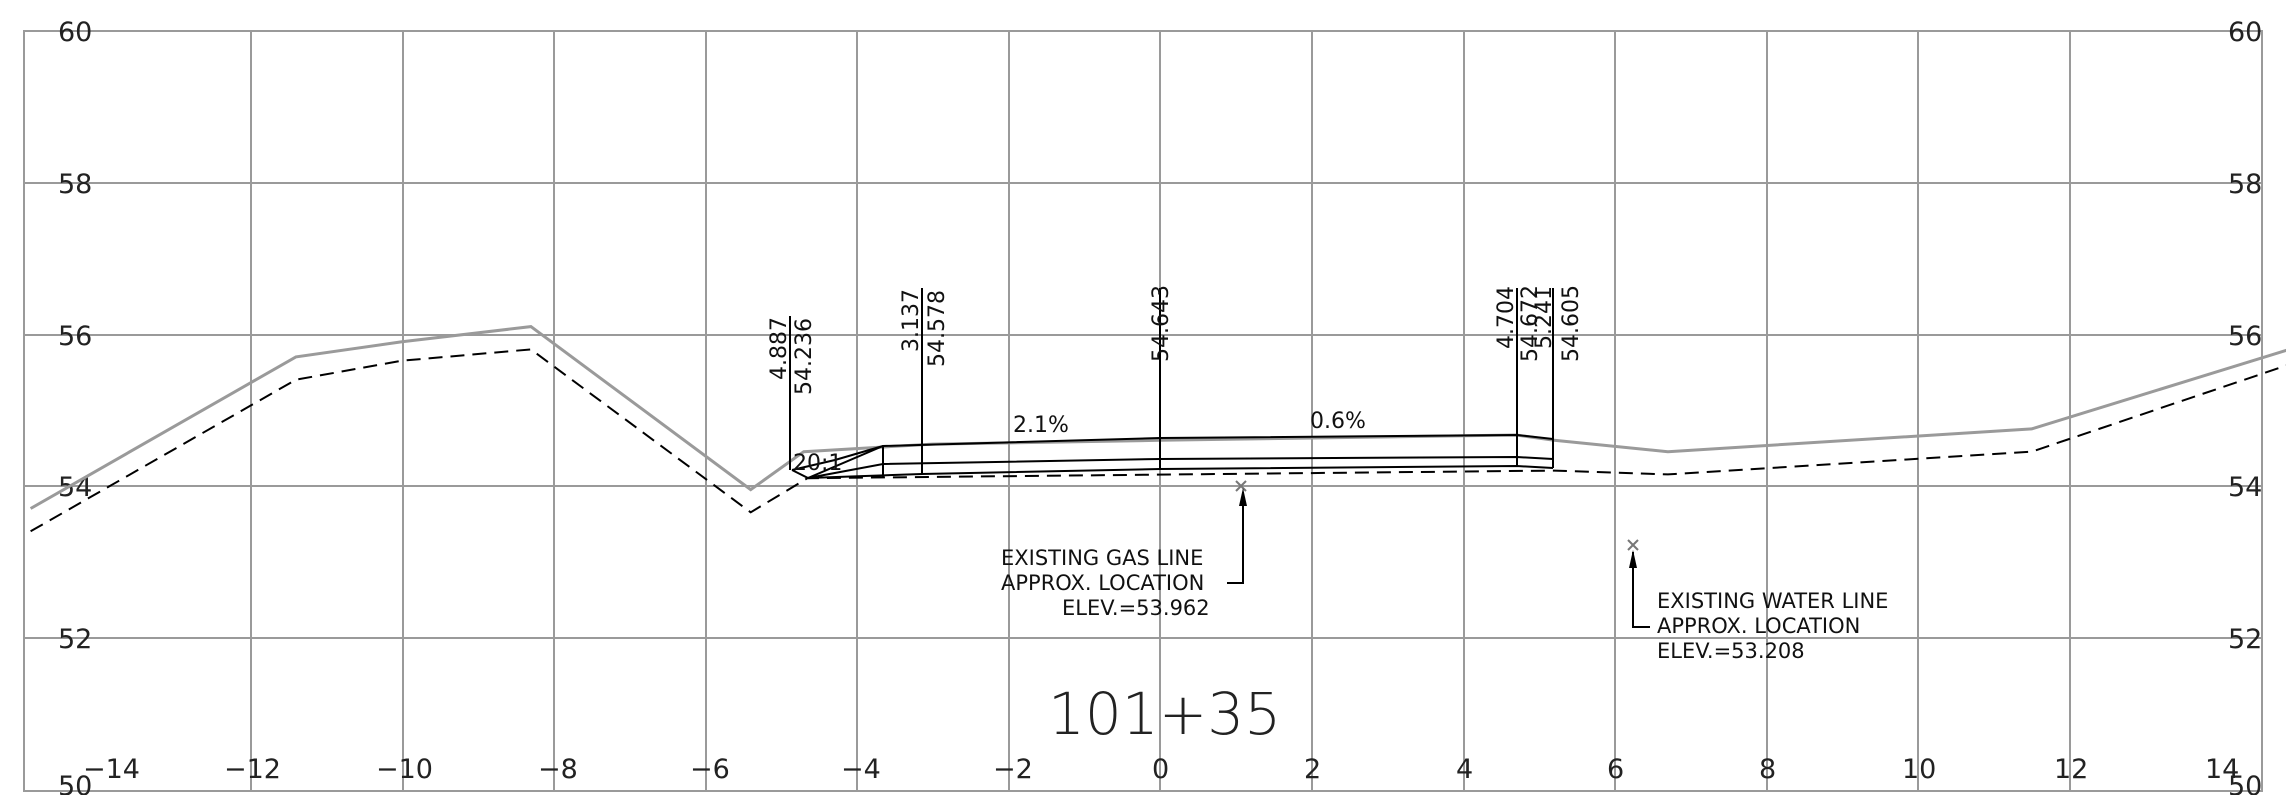 This screenshot has height=795, width=2286. I want to click on water-note-line1: EXISTING WATER LINE, so click(1772, 601).